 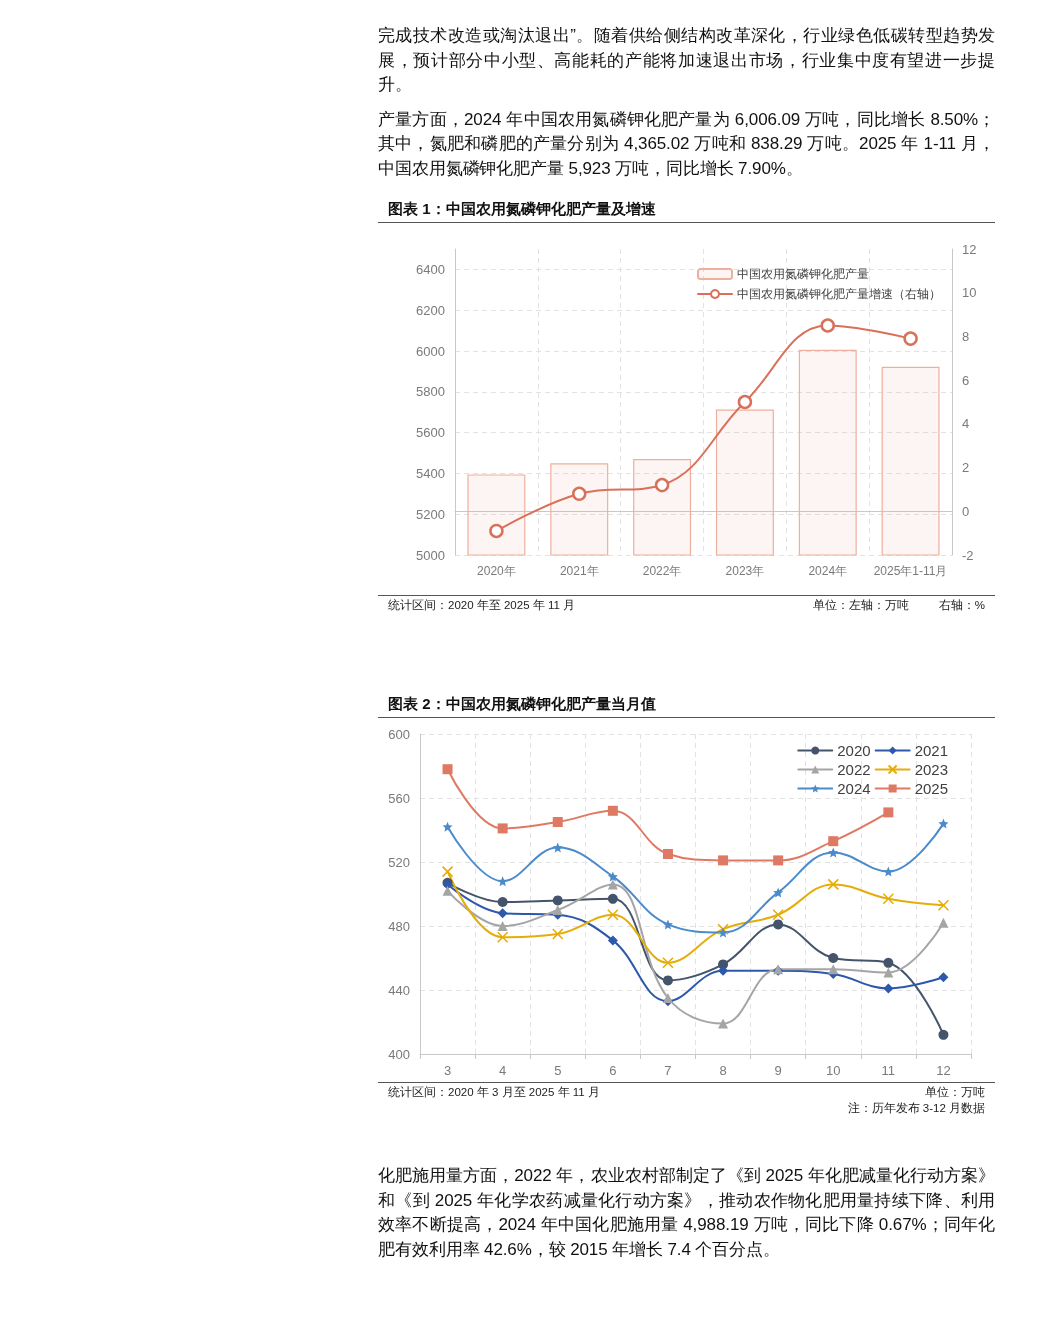 I want to click on y-tick-label: 5400, so click(x=430, y=473).